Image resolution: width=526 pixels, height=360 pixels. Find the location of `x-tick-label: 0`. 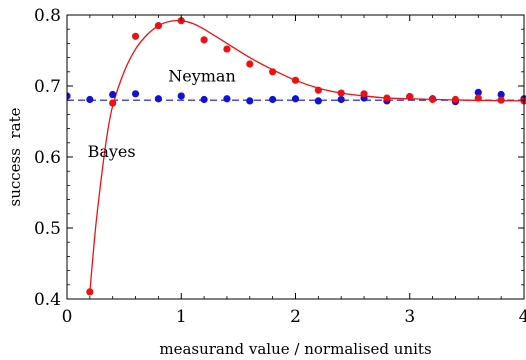

x-tick-label: 0 is located at coordinates (67, 317).